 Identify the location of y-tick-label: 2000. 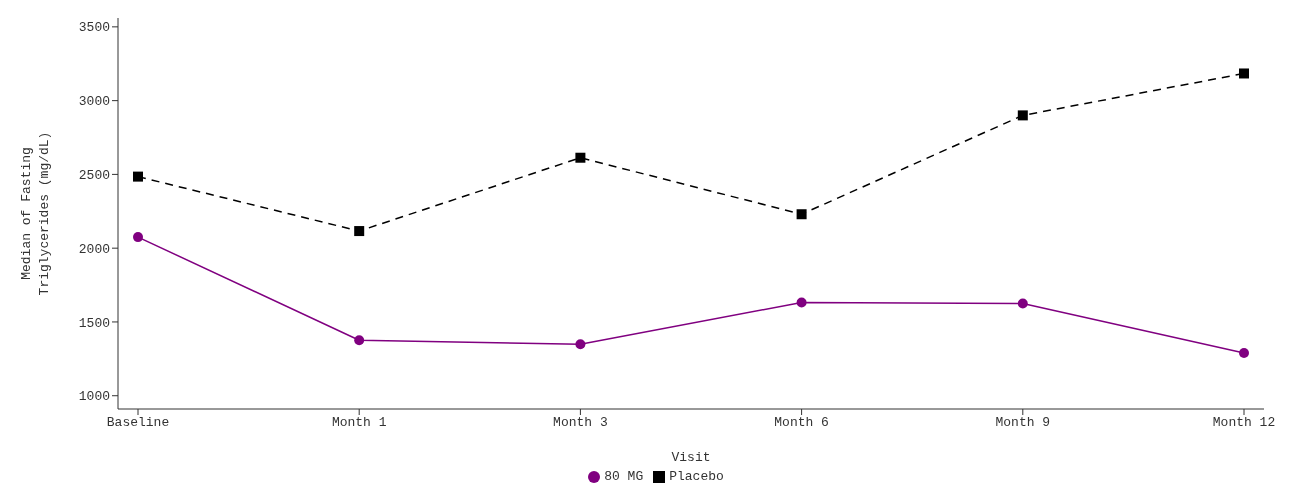
(94, 249).